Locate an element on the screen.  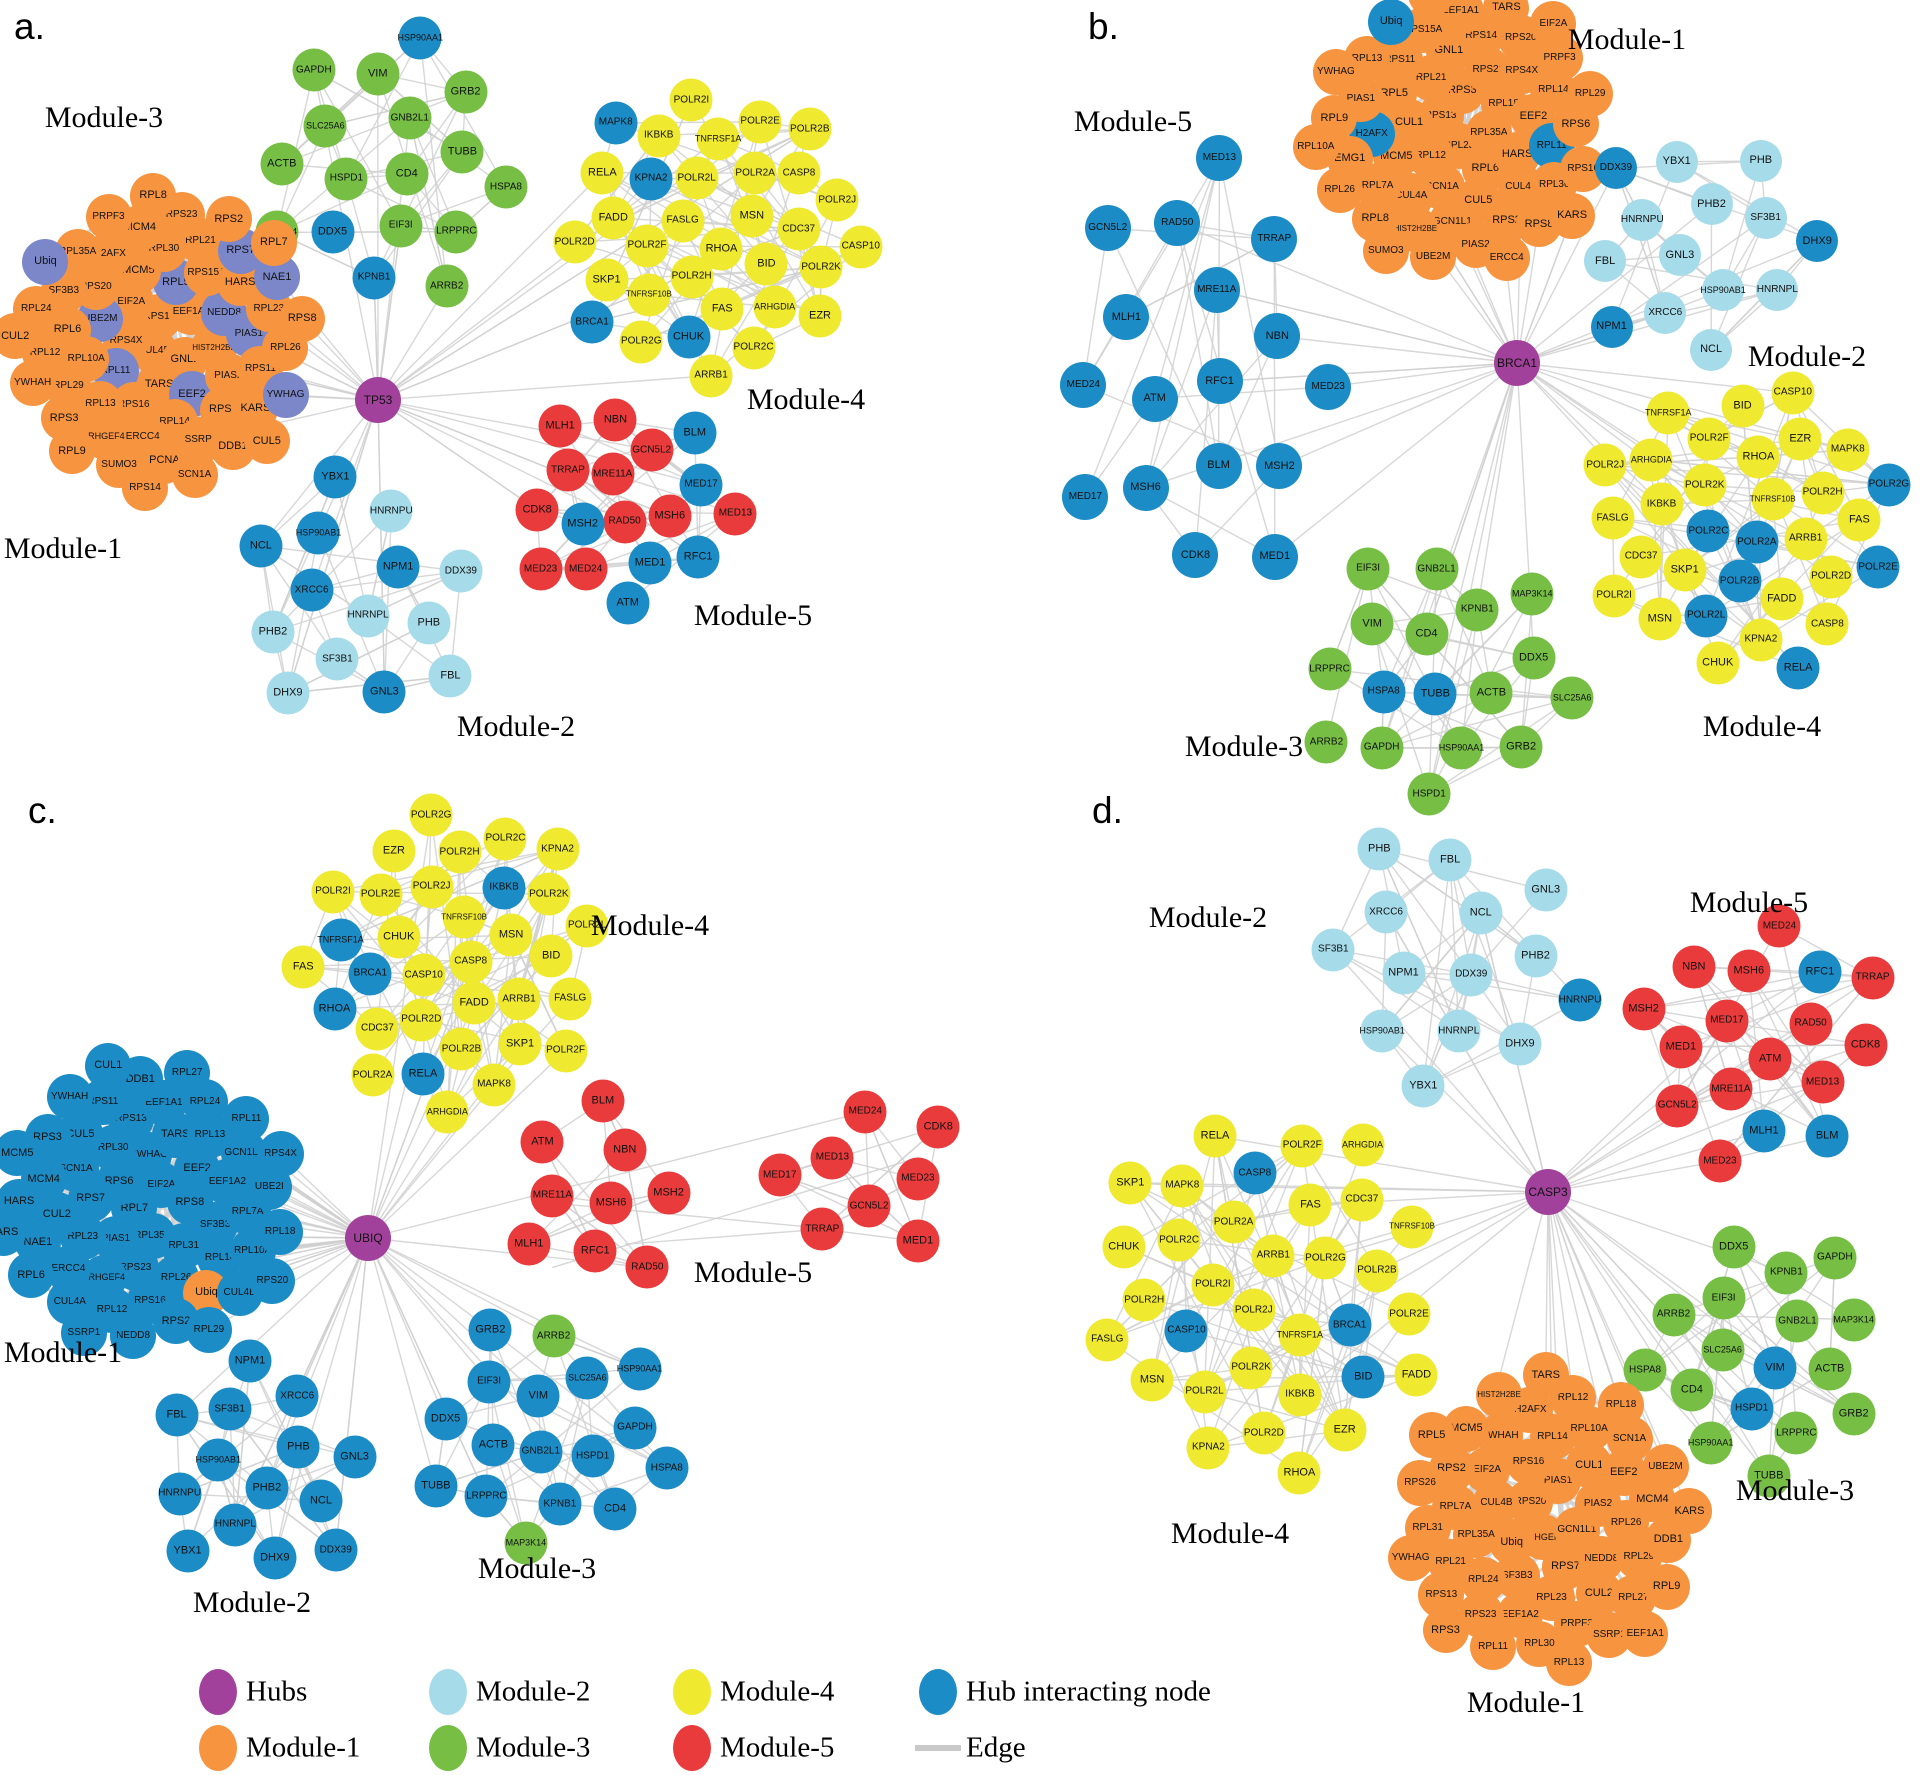
node-med13: MED13 is located at coordinates (832, 1158).